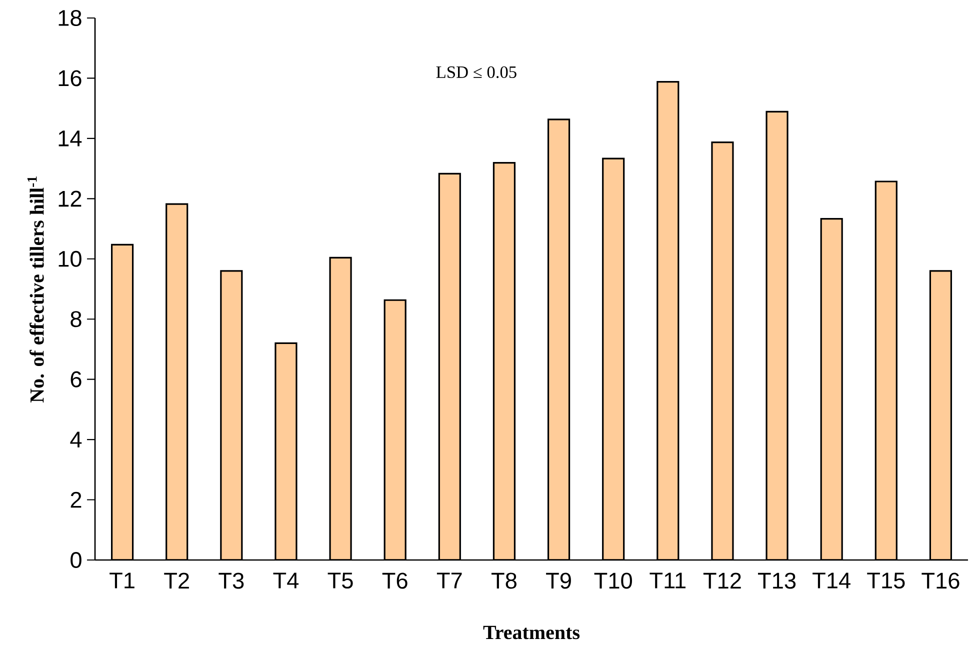  What do you see at coordinates (449, 580) in the screenshot?
I see `x-tick-label: T7` at bounding box center [449, 580].